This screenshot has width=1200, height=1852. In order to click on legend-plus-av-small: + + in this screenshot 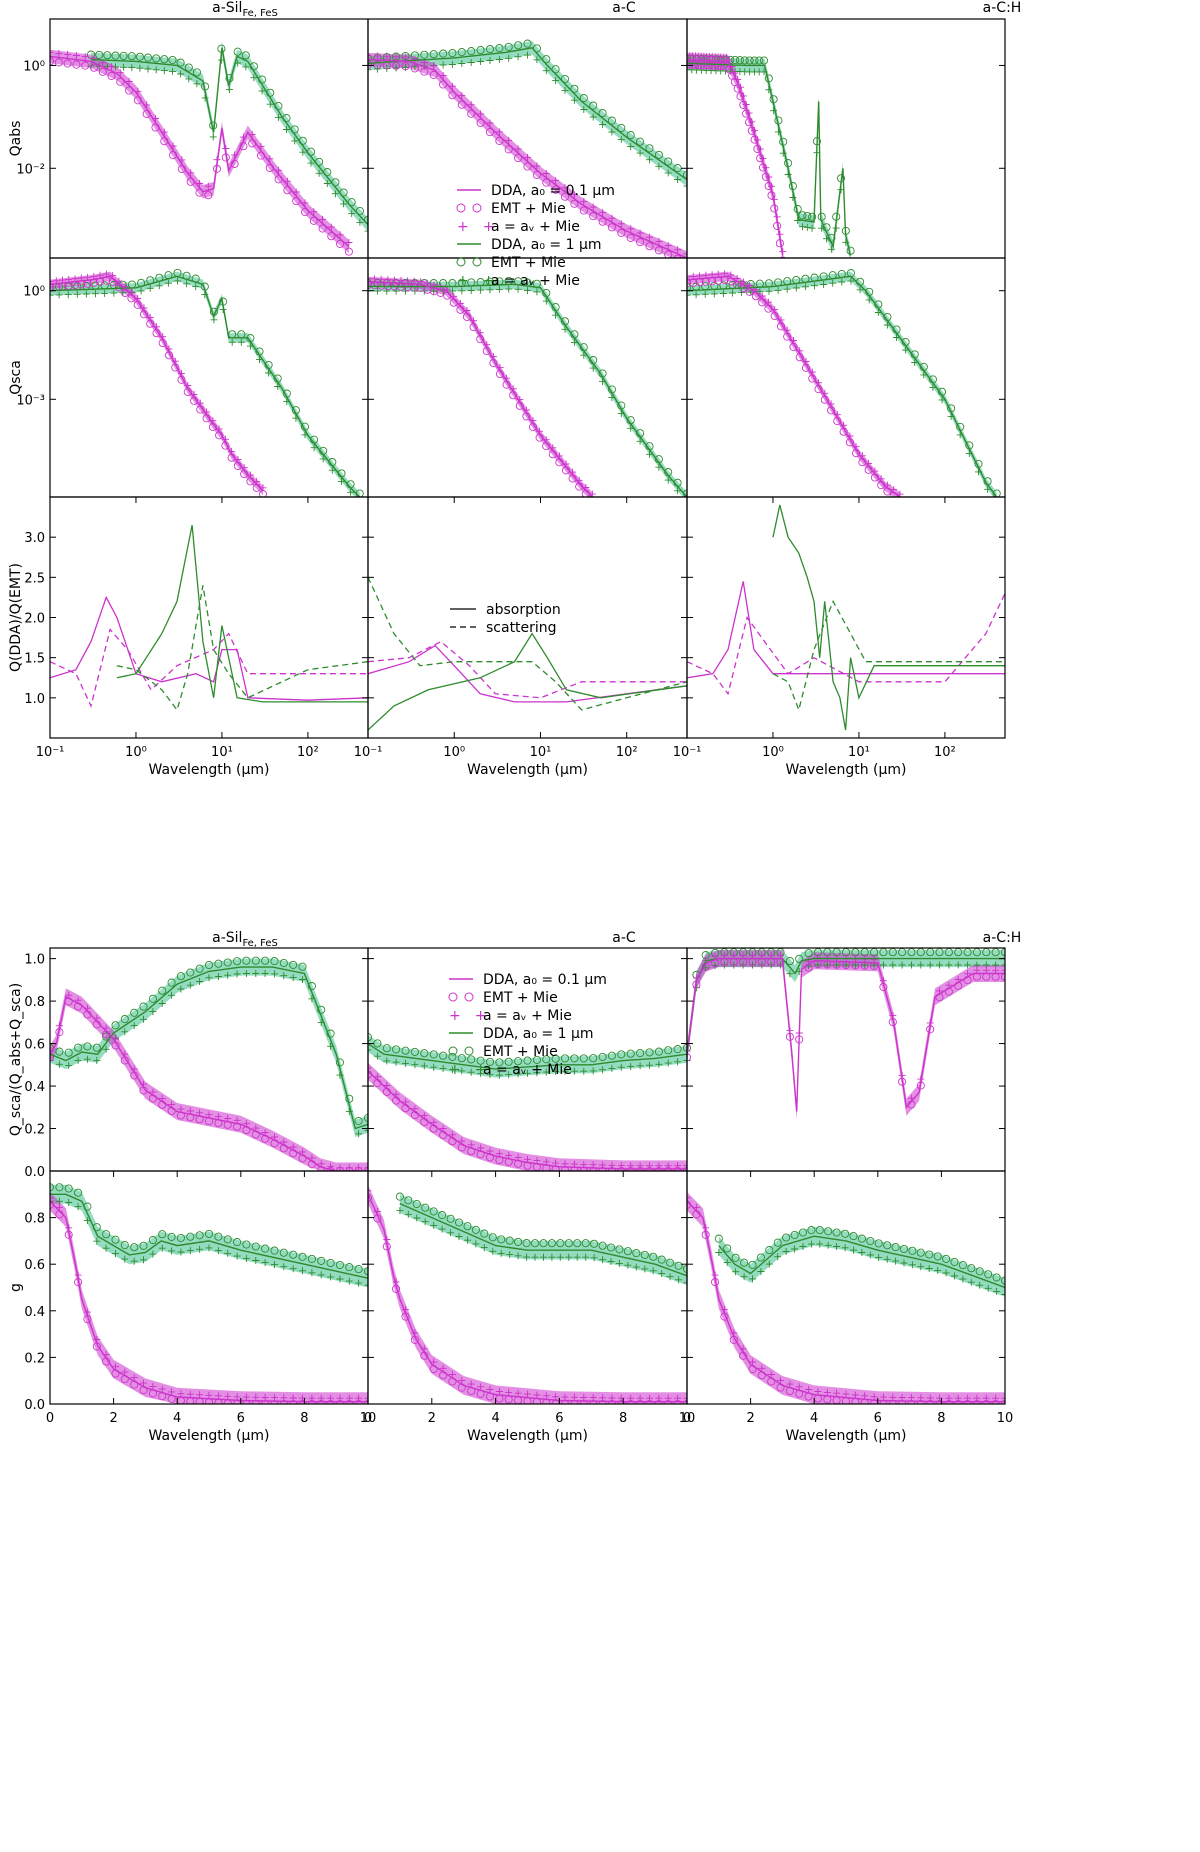, I will do `click(475, 227)`.